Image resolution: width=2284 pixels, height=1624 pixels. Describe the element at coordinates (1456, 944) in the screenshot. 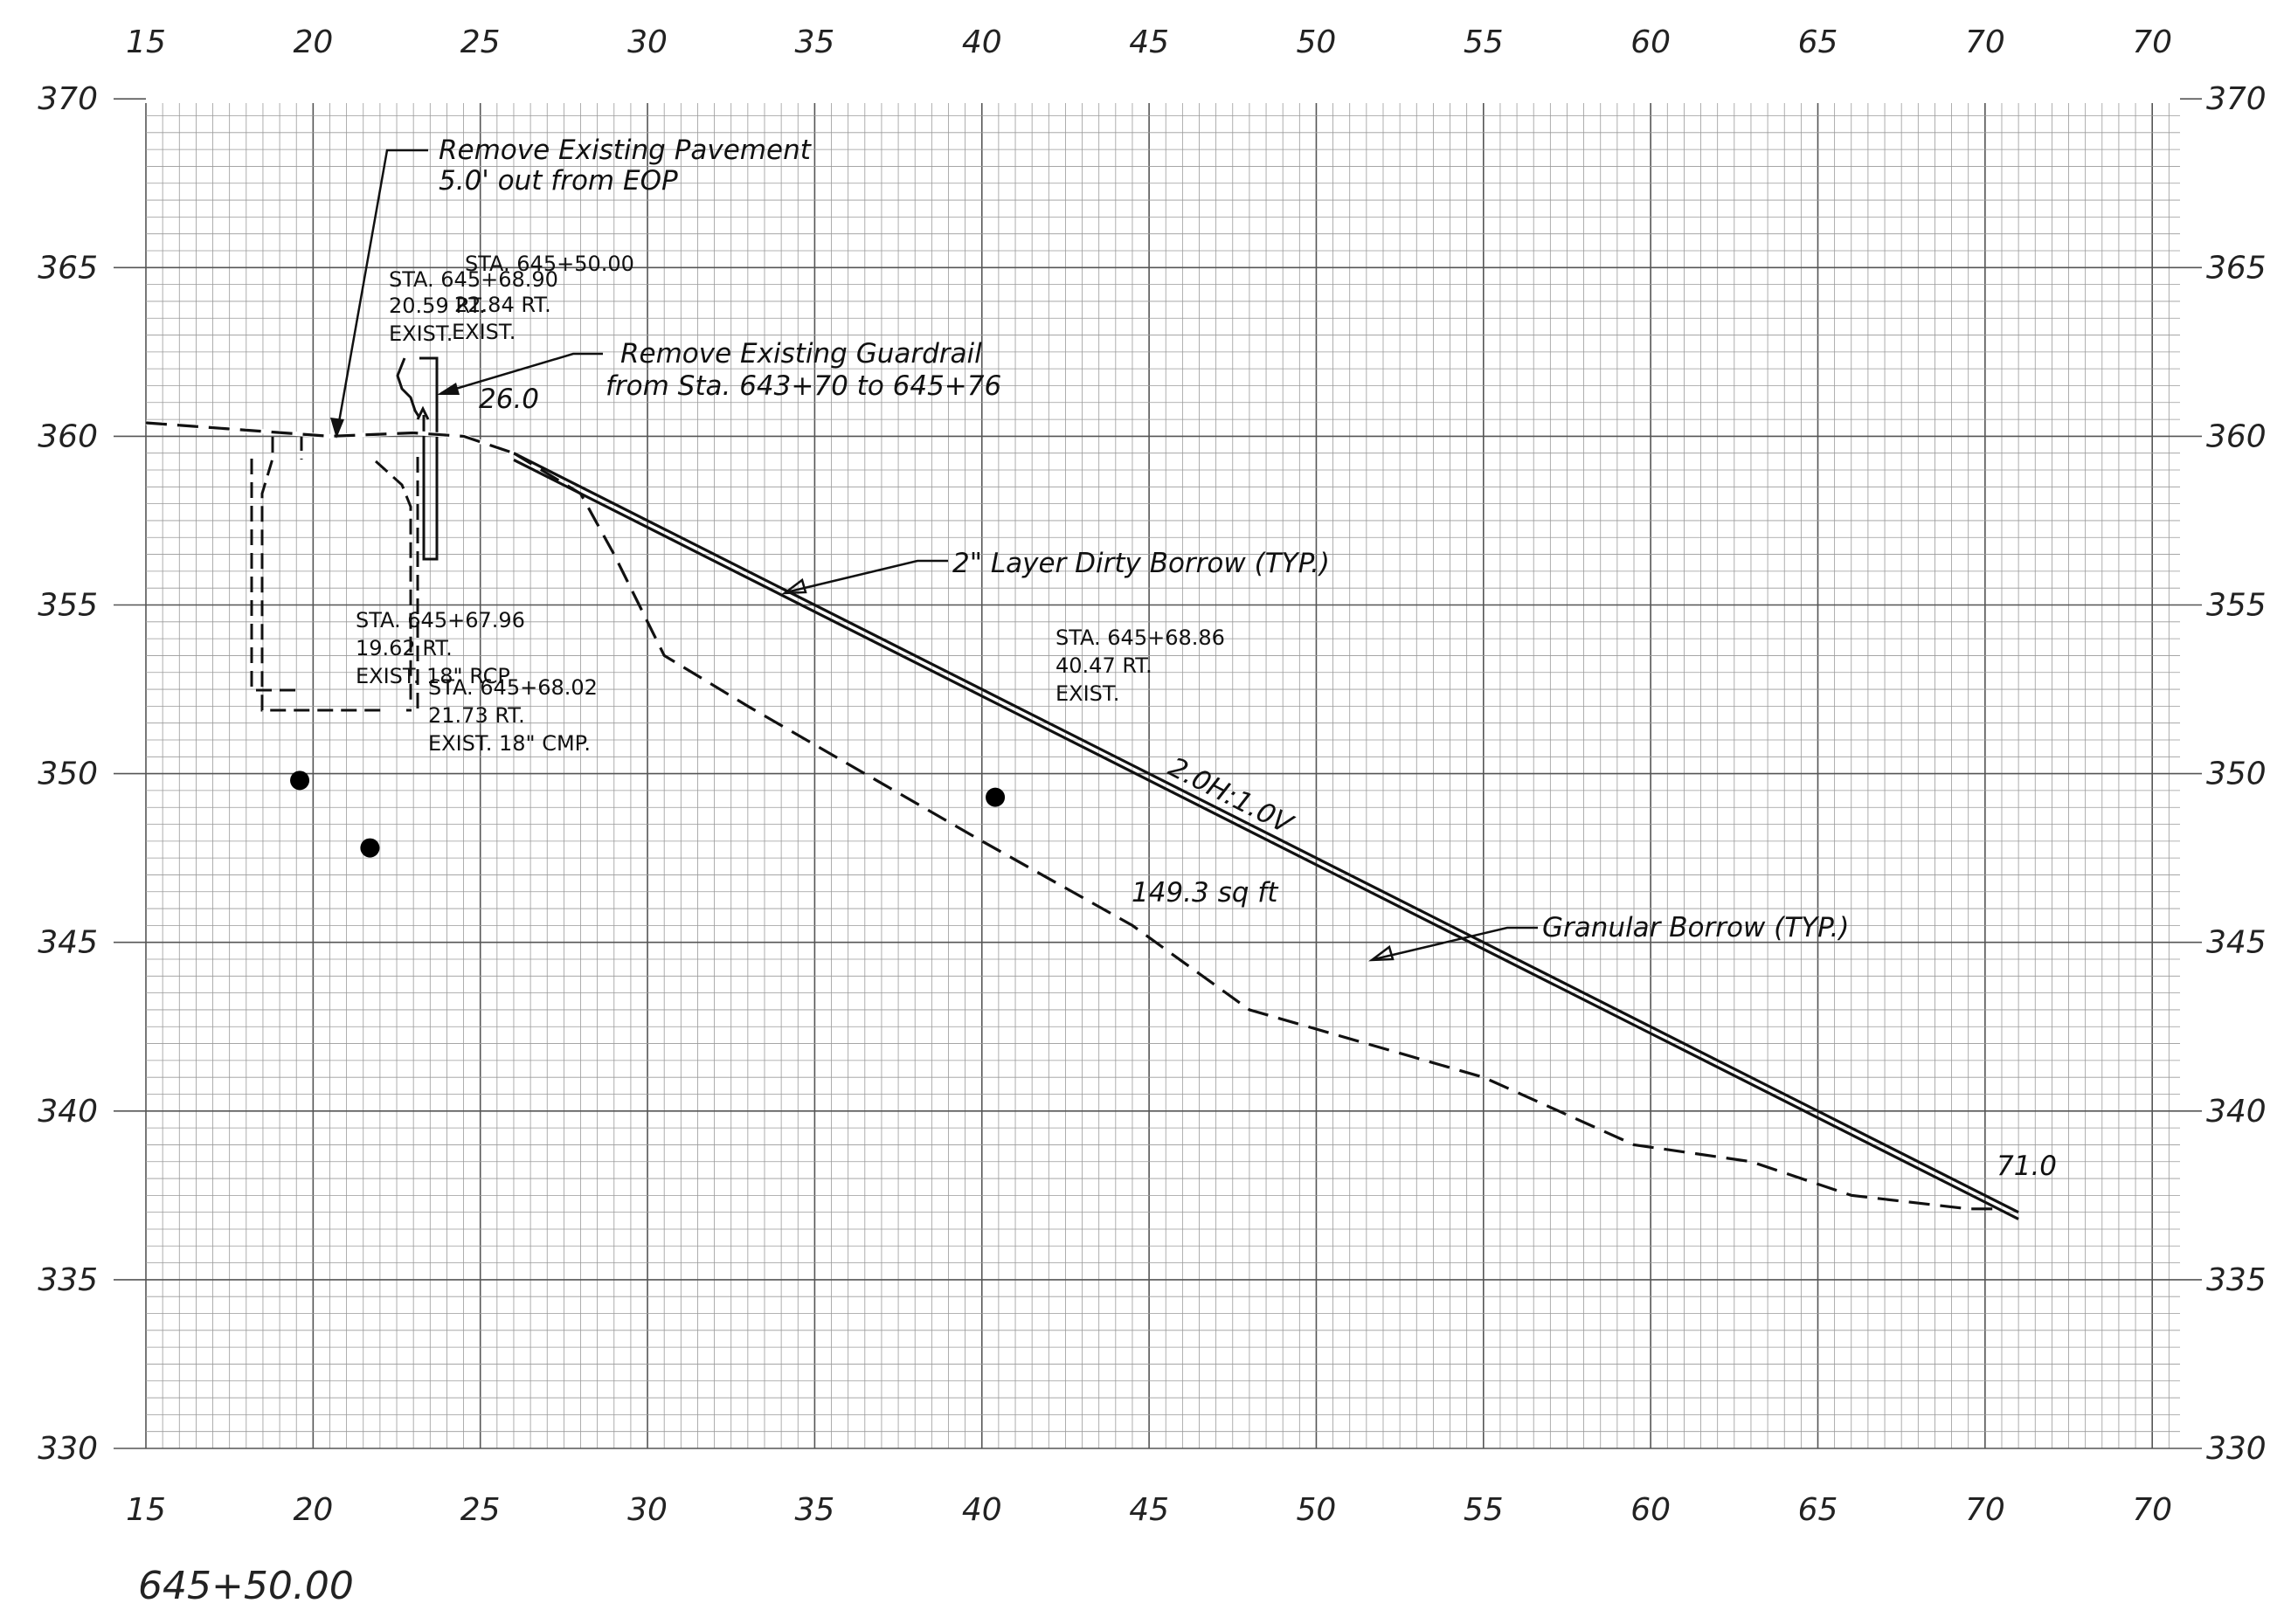

I see `leader-granular-borrow` at that location.